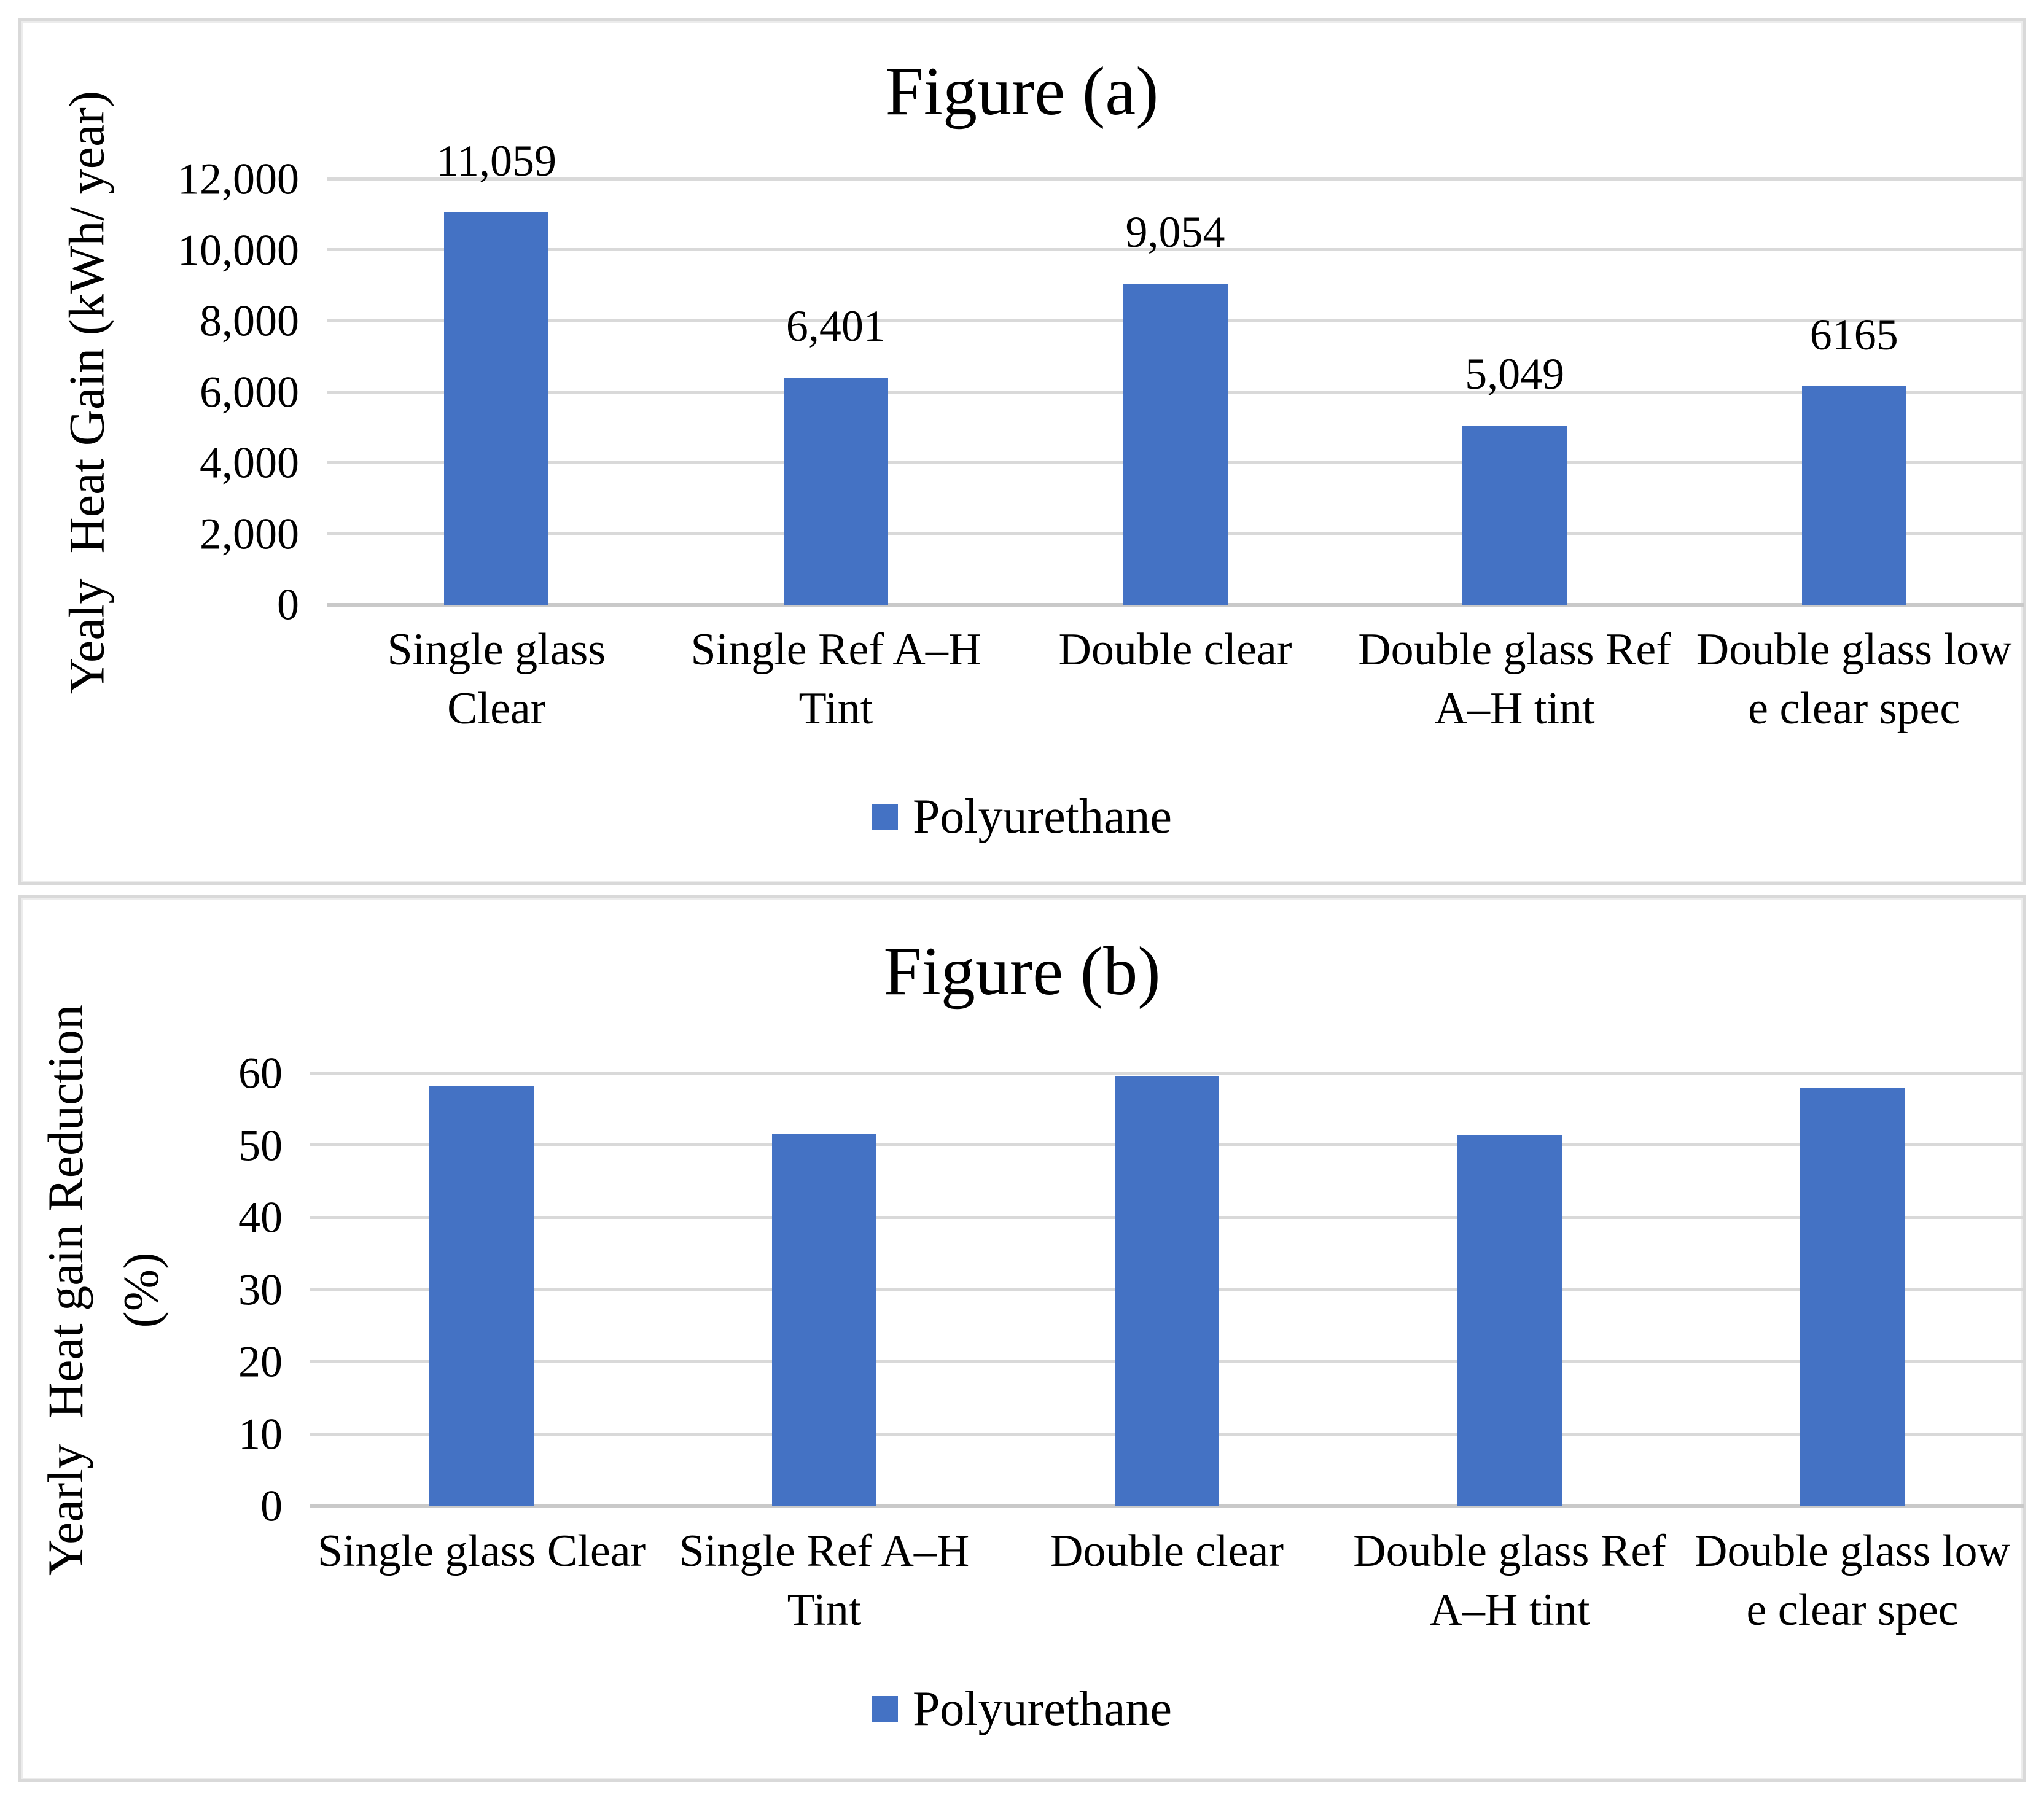 This screenshot has height=1798, width=2044. What do you see at coordinates (249, 533) in the screenshot?
I see `y-tick-label: 2,000` at bounding box center [249, 533].